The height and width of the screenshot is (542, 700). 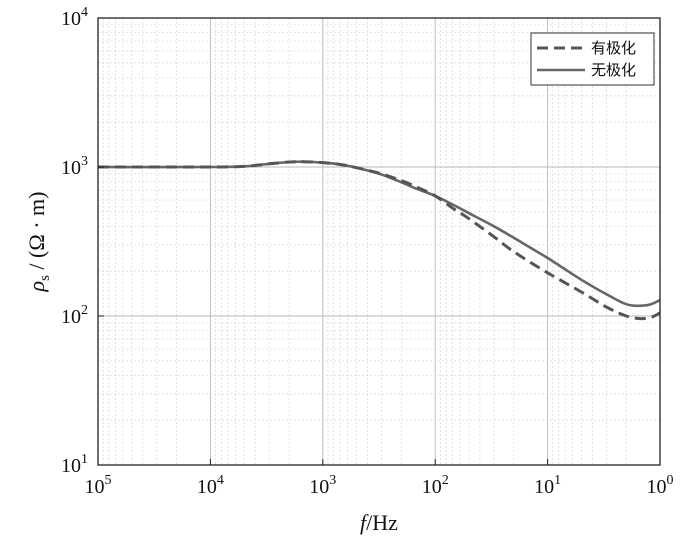 I want to click on x-axis-unit: /Hz, so click(x=382, y=522).